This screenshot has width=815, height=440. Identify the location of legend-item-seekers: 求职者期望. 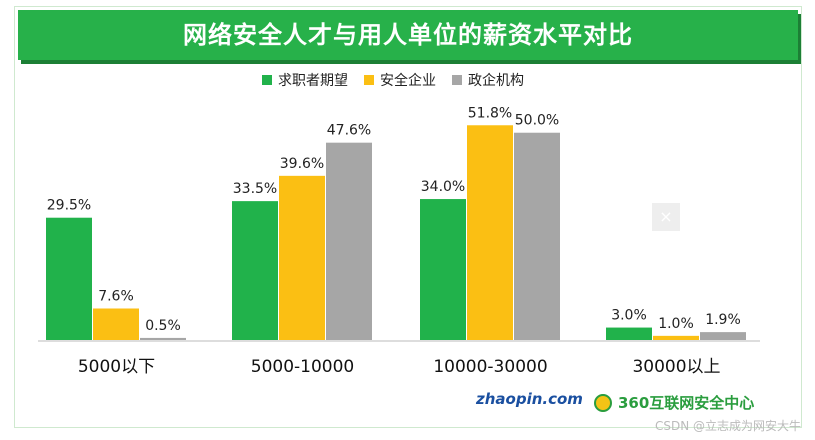
(305, 80).